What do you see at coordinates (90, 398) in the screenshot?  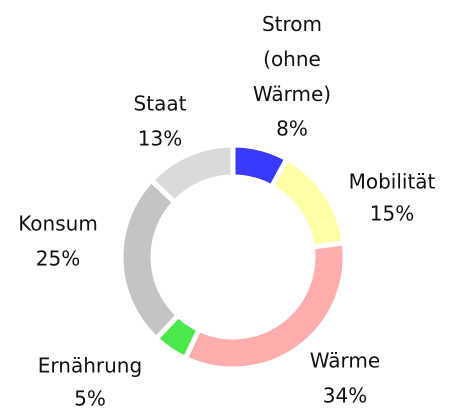 I see `value-label: 5%` at bounding box center [90, 398].